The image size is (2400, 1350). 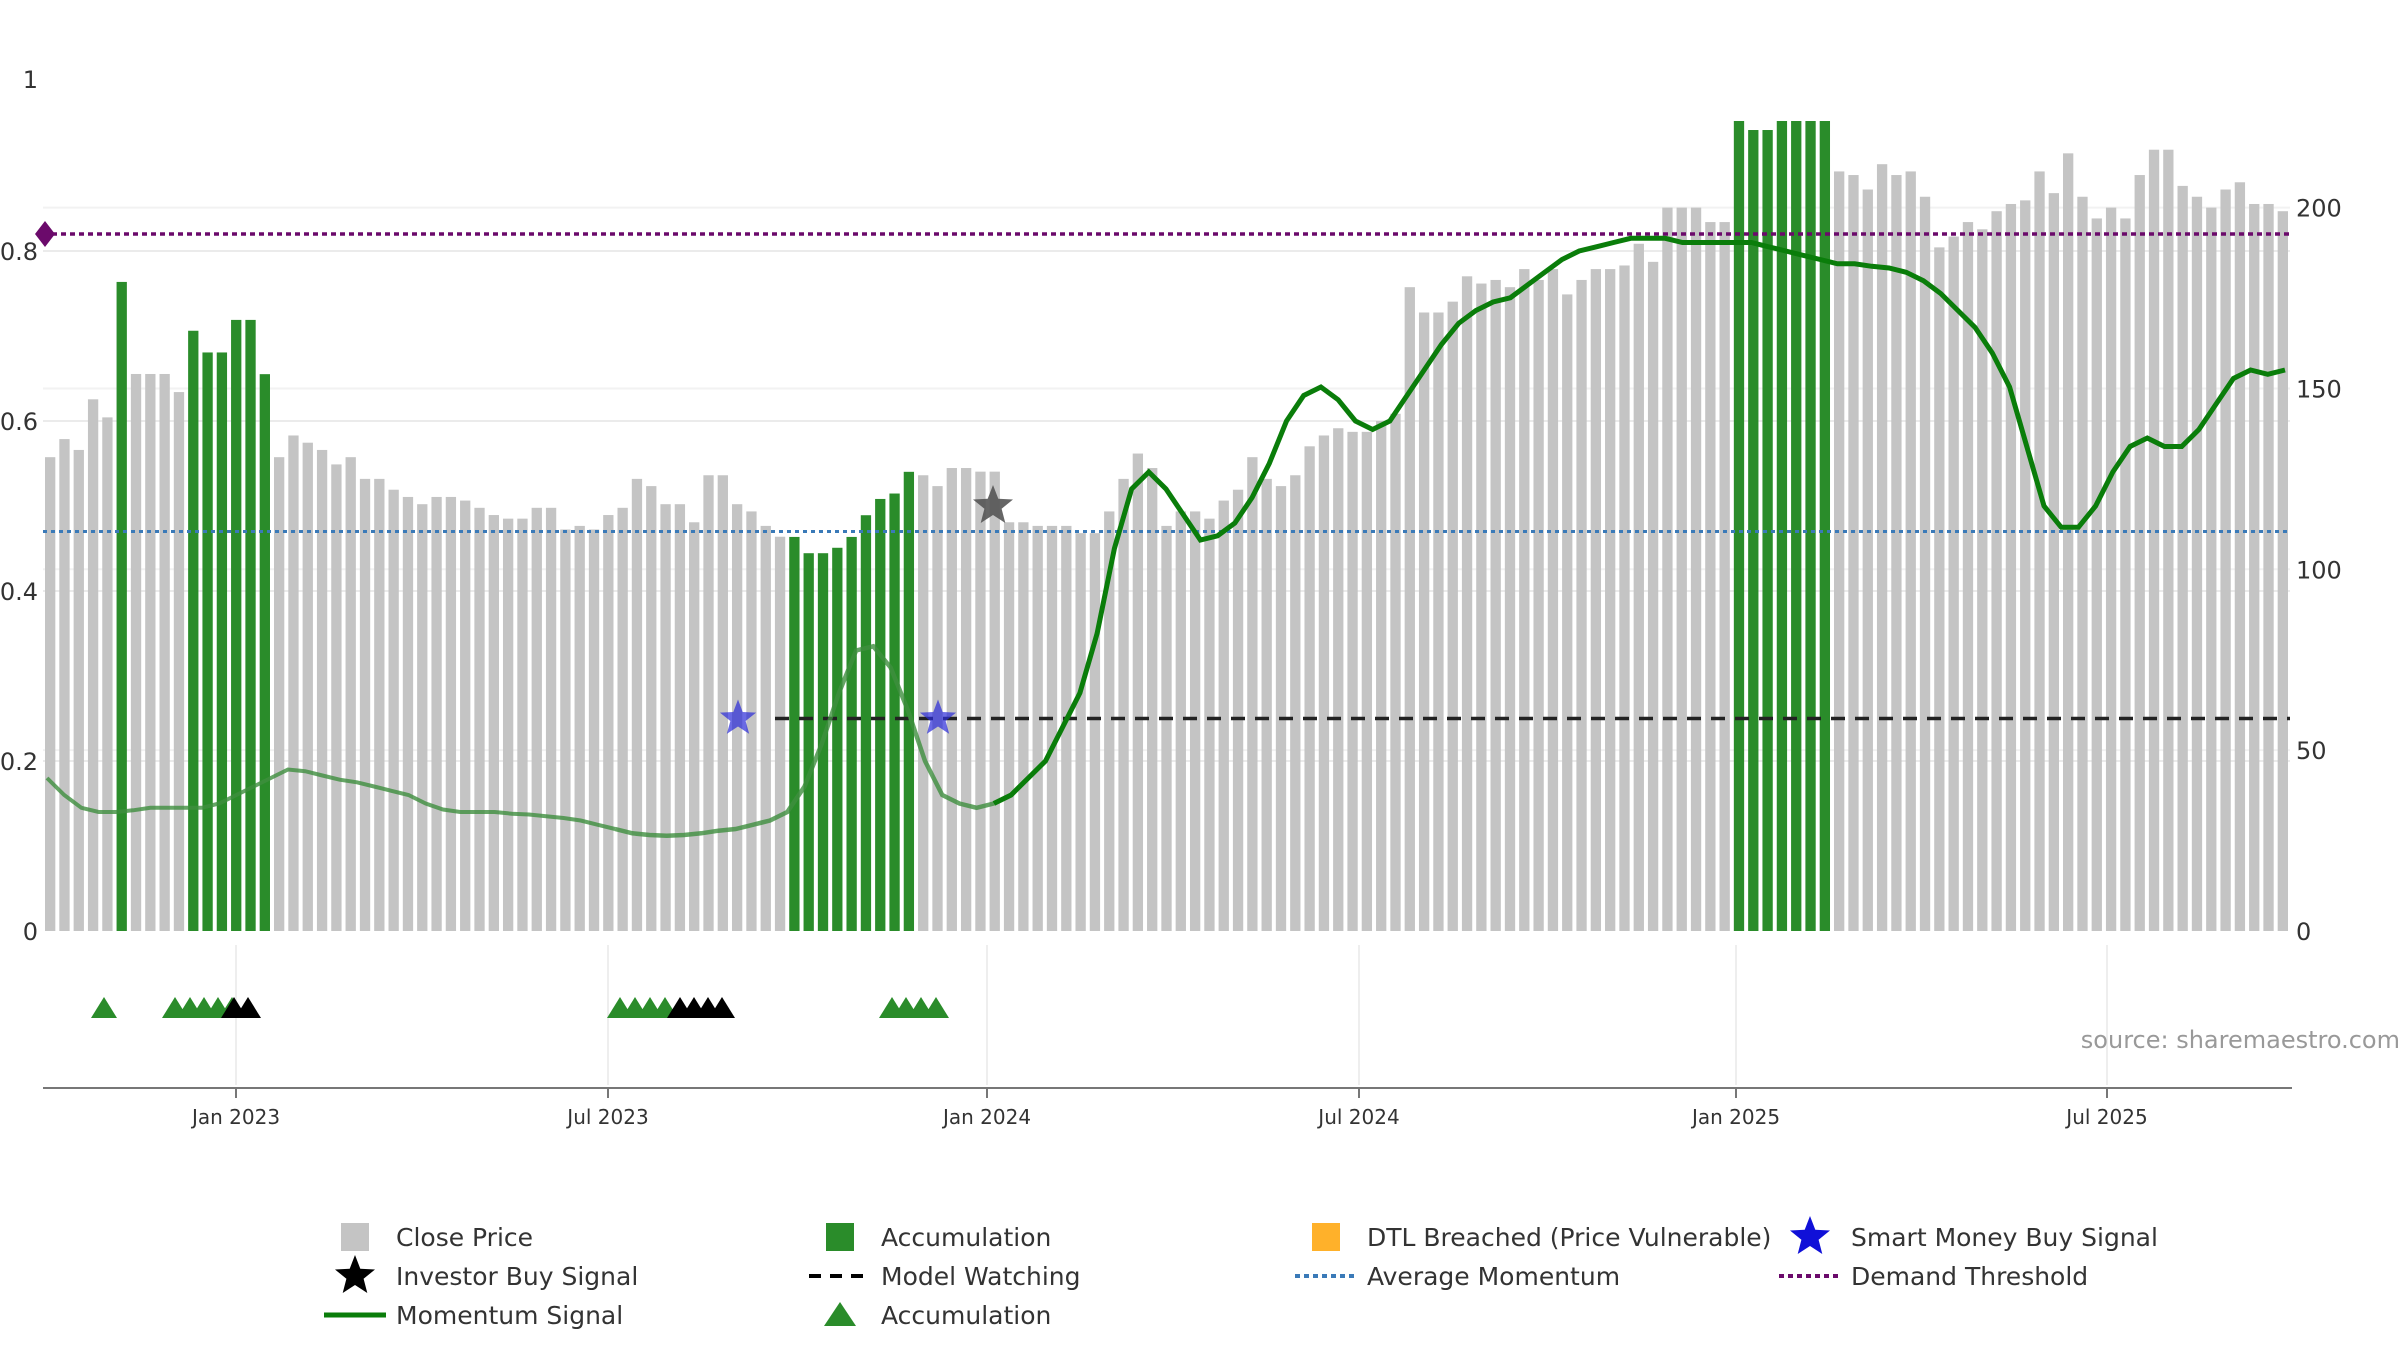 What do you see at coordinates (993, 504) in the screenshot?
I see `investor-buy-signal-star` at bounding box center [993, 504].